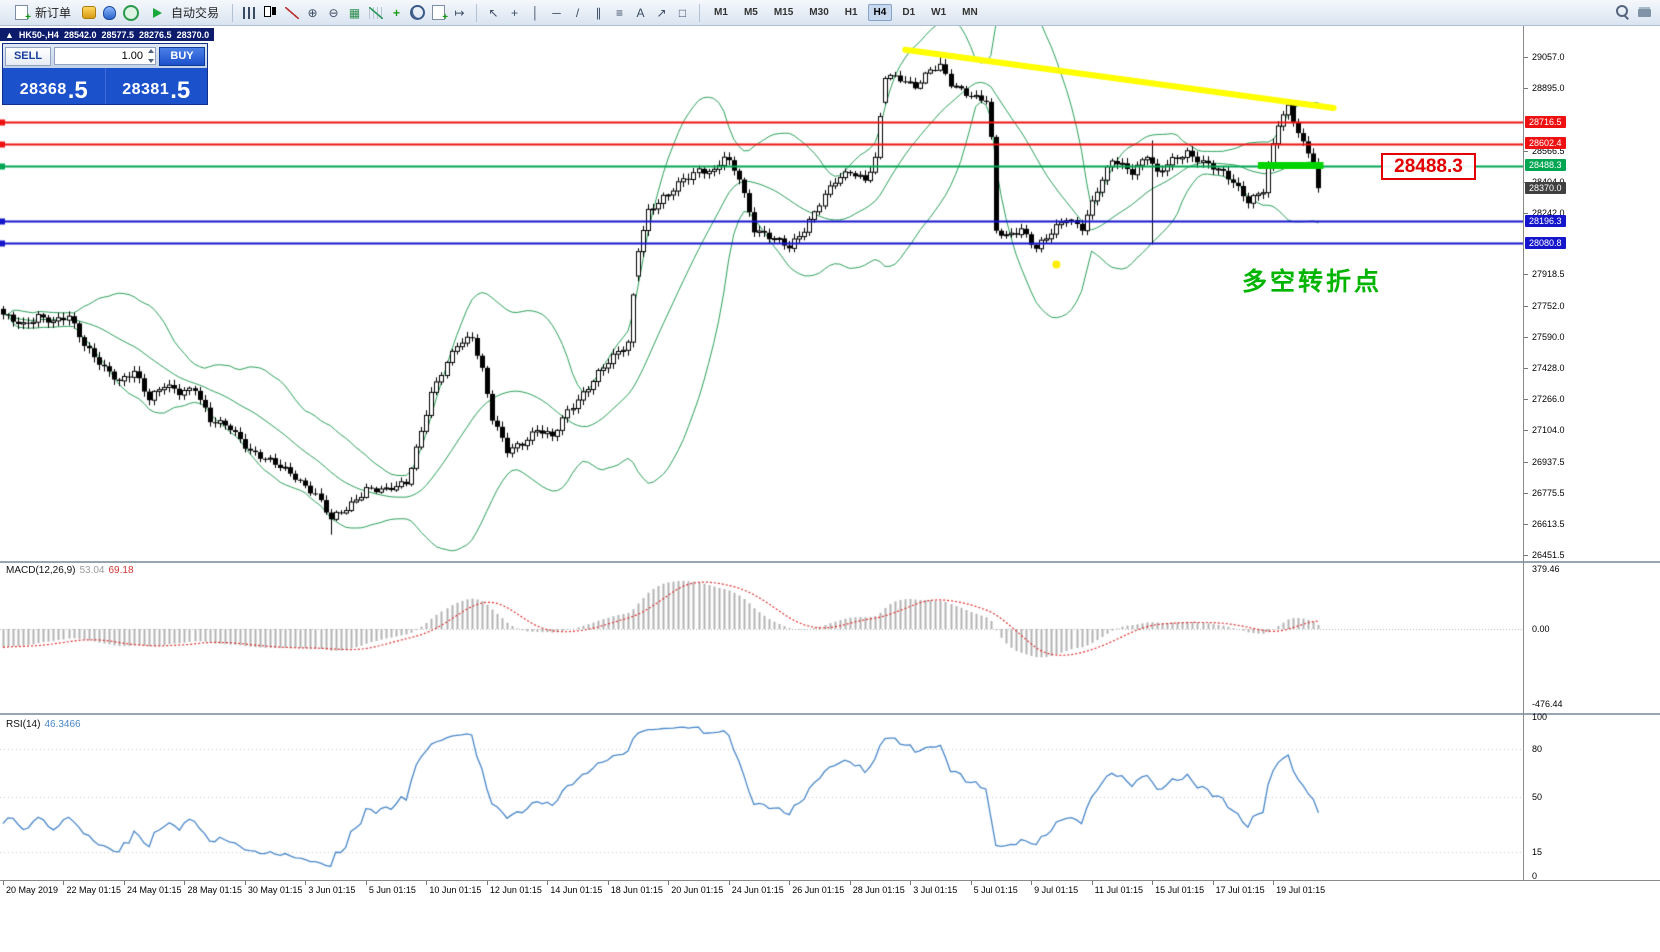 The height and width of the screenshot is (952, 1660). Describe the element at coordinates (438, 13) in the screenshot. I see `templates-icon` at that location.